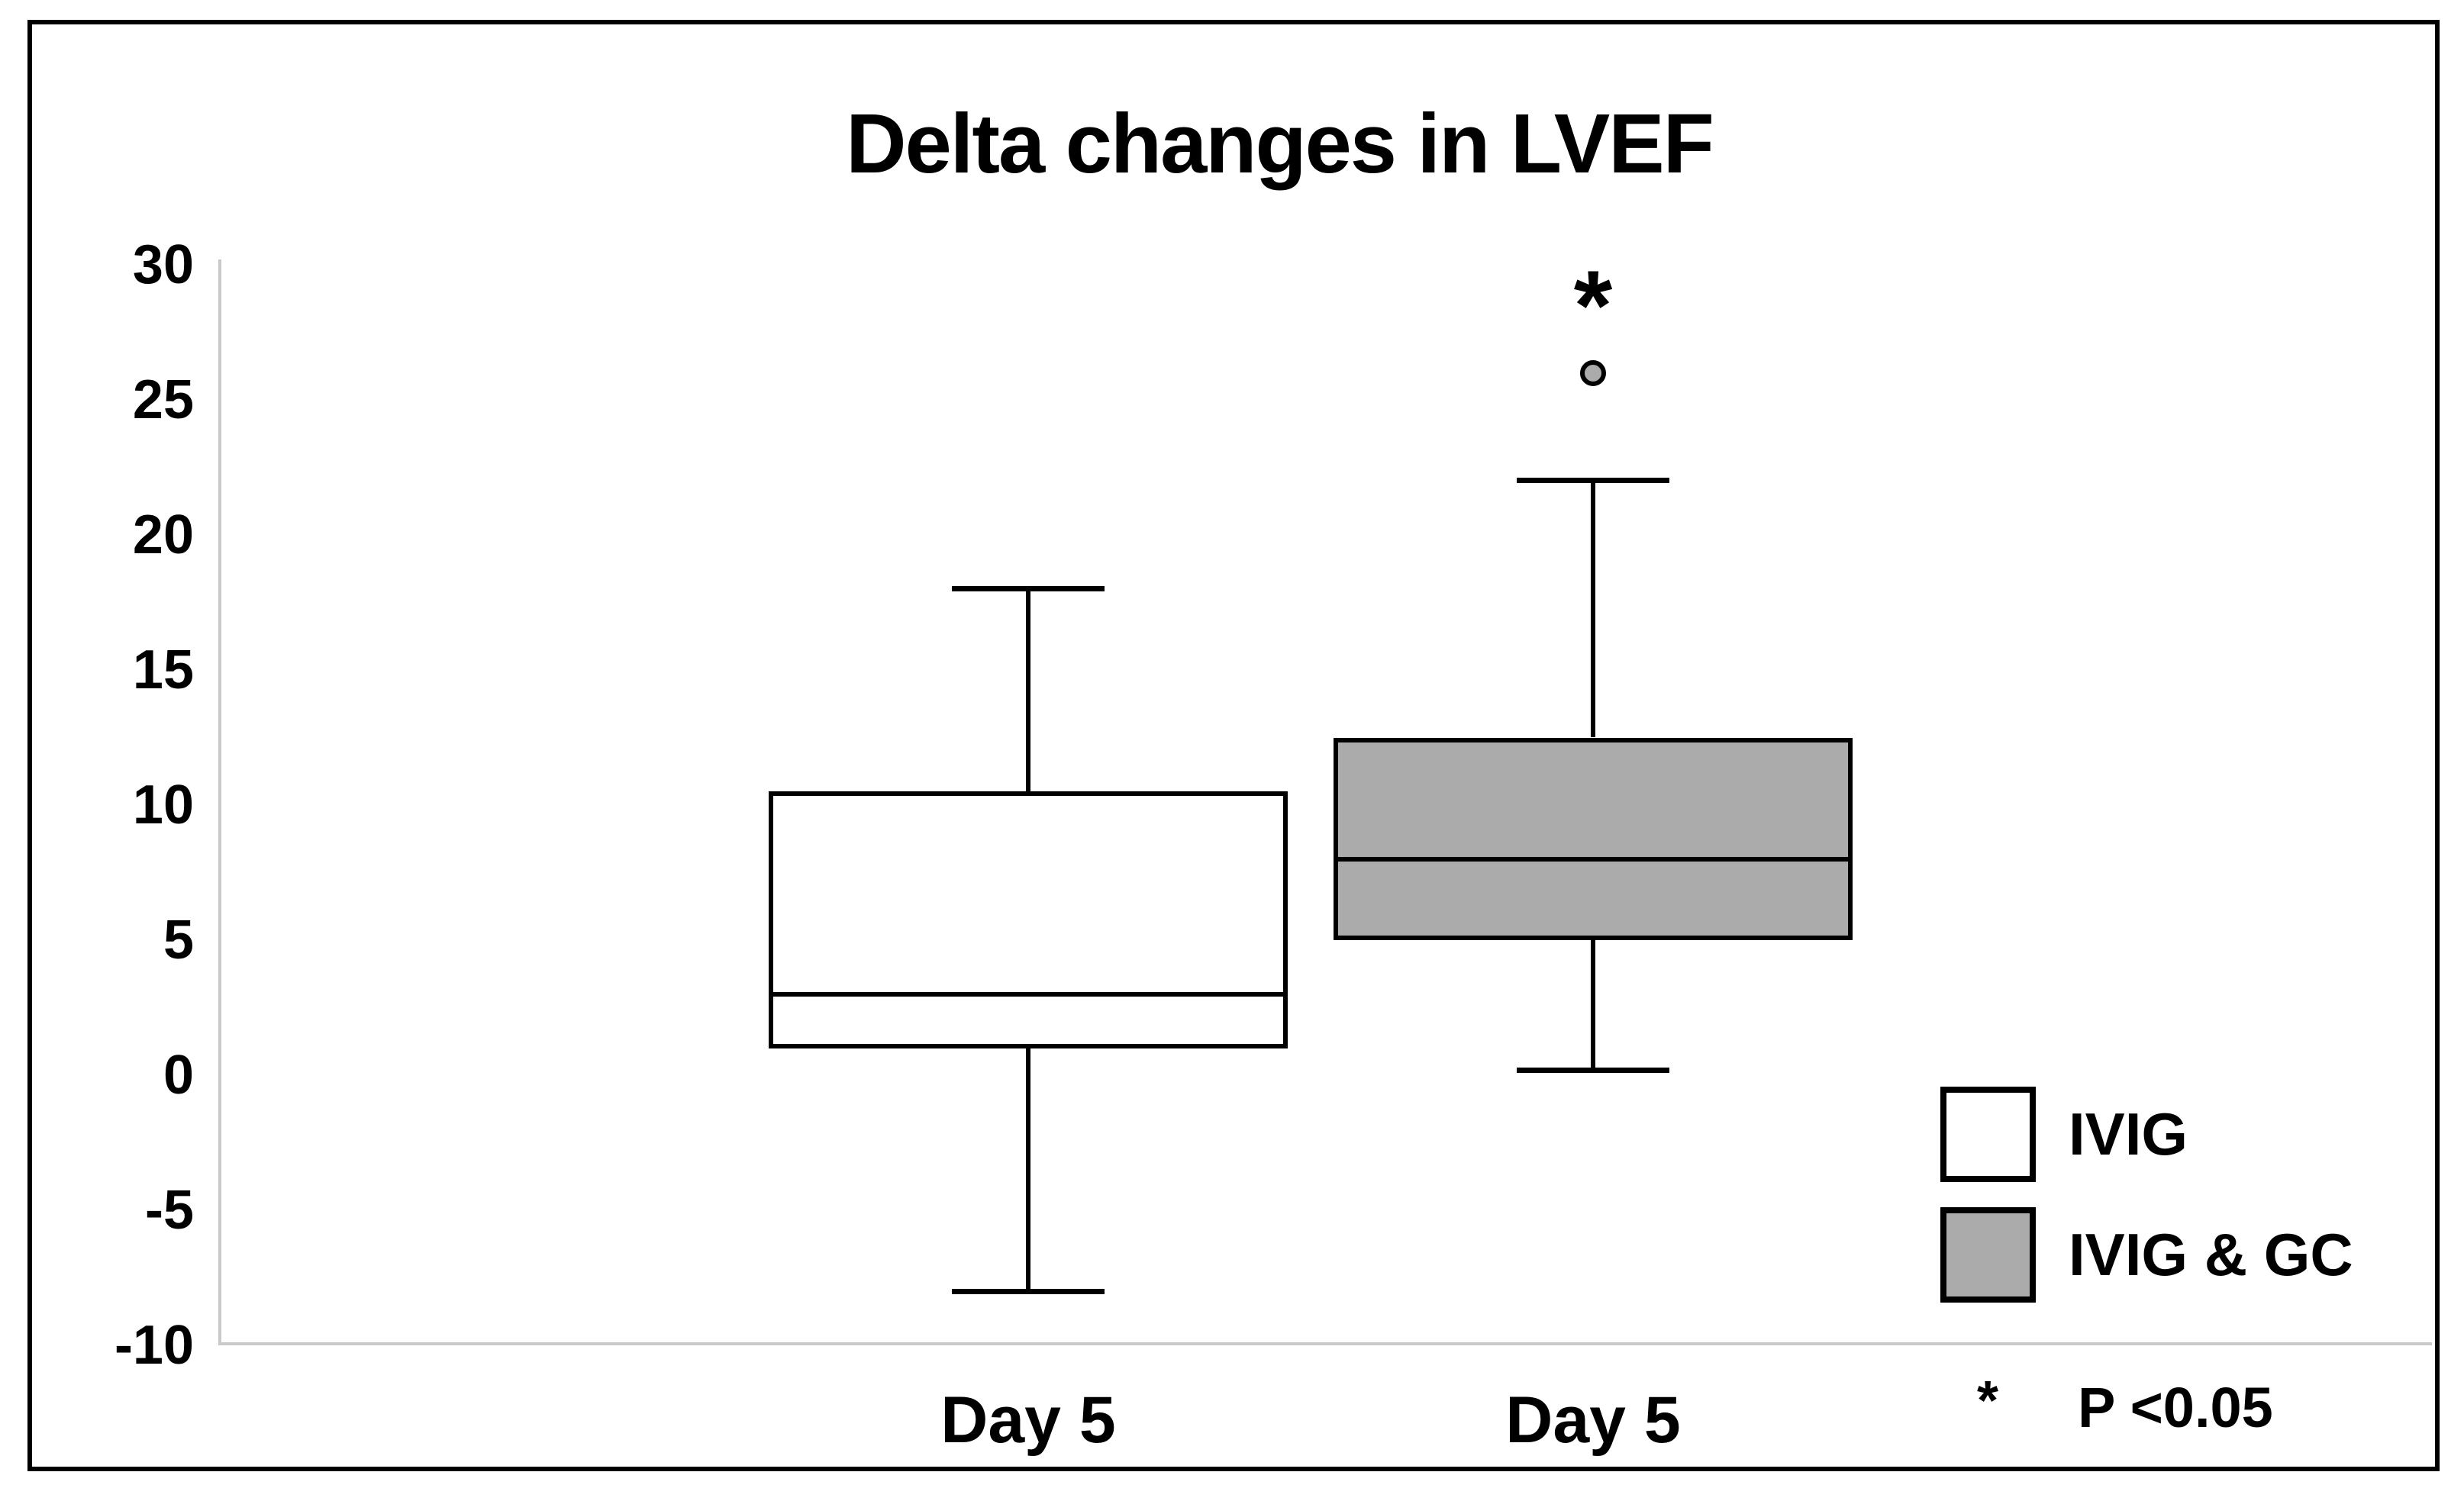 This screenshot has height=1501, width=2464. Describe the element at coordinates (163, 534) in the screenshot. I see `y-tick-label: 20` at that location.